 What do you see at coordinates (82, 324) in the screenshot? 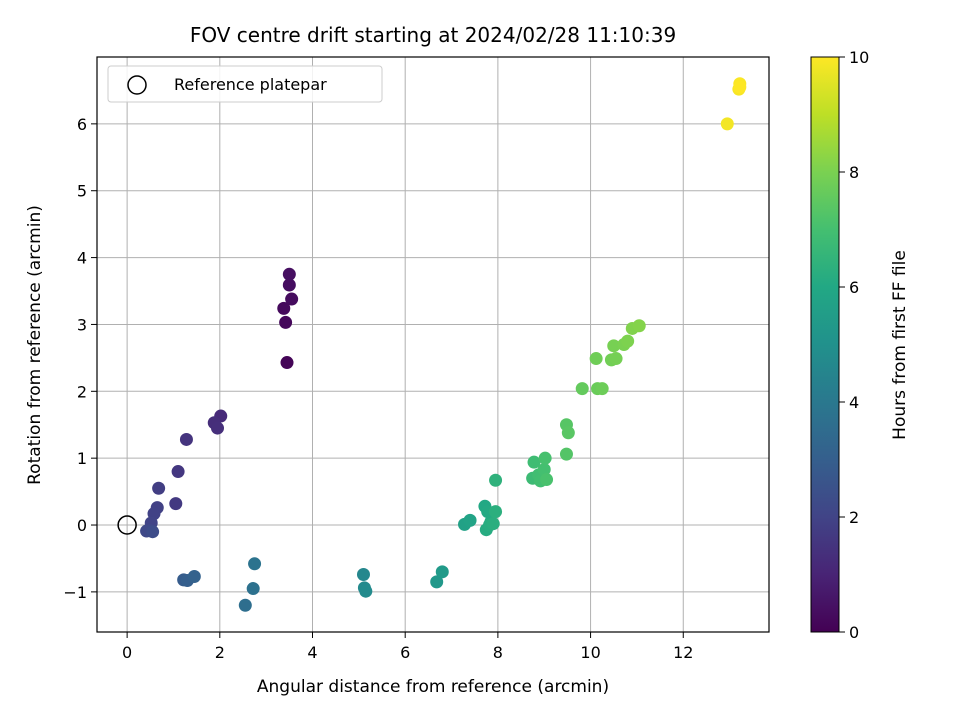
I see `y-tick-label-4: 3` at bounding box center [82, 324].